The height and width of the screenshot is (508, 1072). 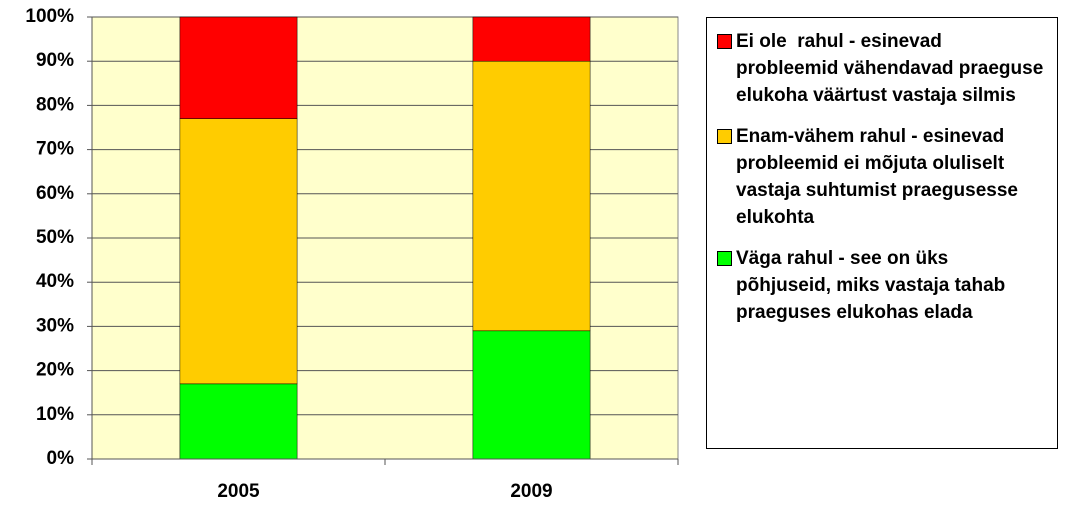 I want to click on y-tick-label: 60%, so click(x=55, y=193).